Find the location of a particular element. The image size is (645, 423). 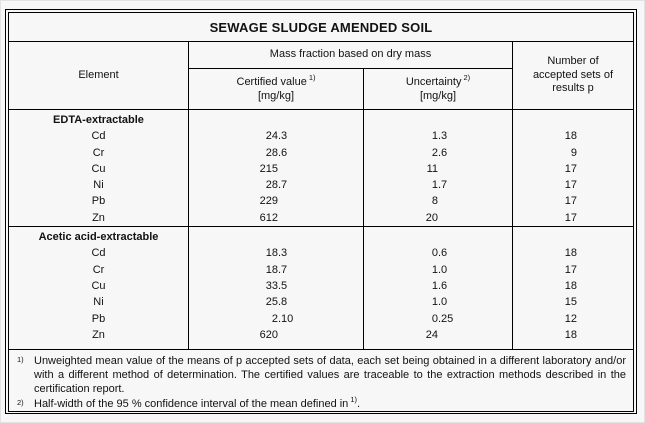

accepted-sets-label: Number of accepted sets of results p is located at coordinates (573, 75).